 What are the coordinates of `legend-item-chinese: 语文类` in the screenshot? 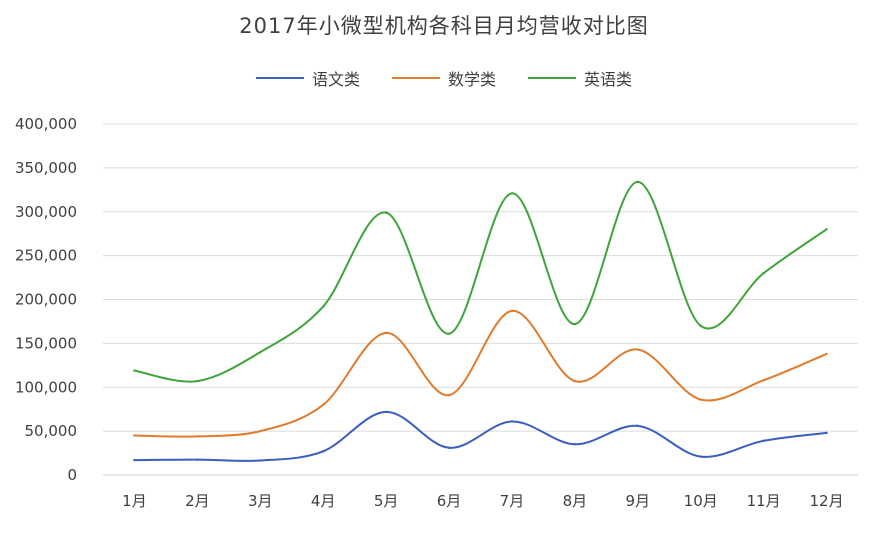 It's located at (307, 78).